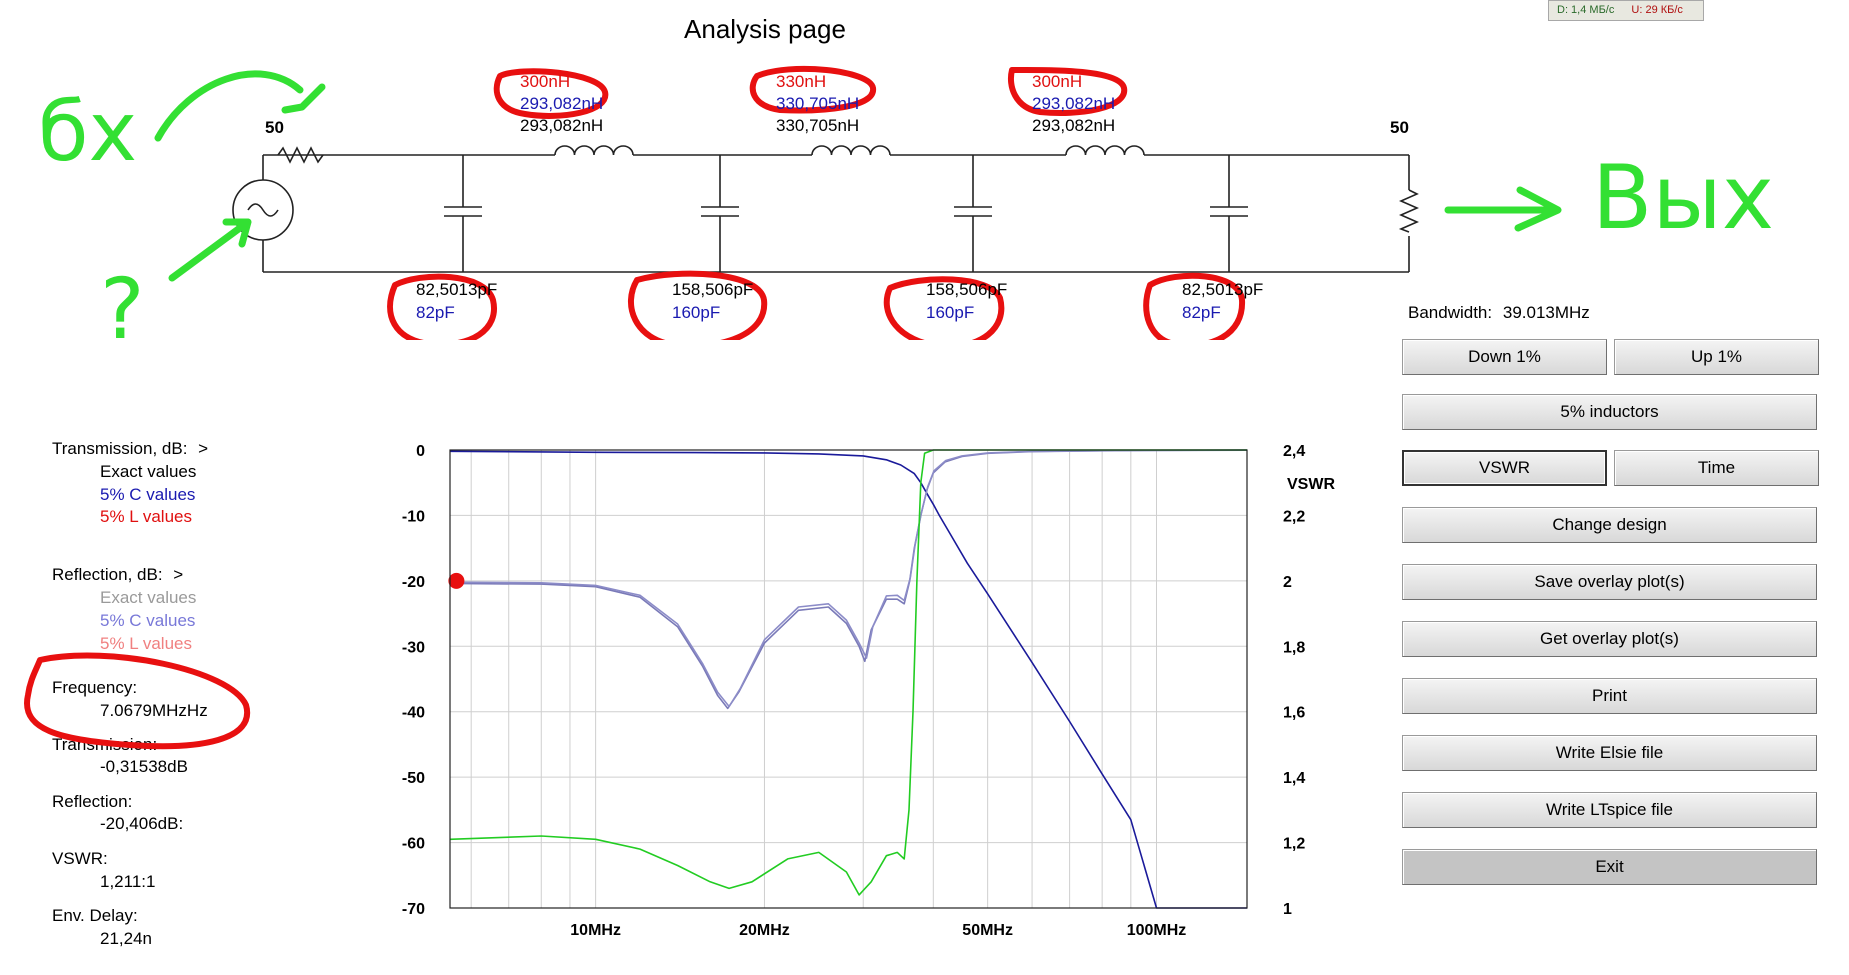  Describe the element at coordinates (1294, 844) in the screenshot. I see `y2-tick-label: 1,2` at that location.